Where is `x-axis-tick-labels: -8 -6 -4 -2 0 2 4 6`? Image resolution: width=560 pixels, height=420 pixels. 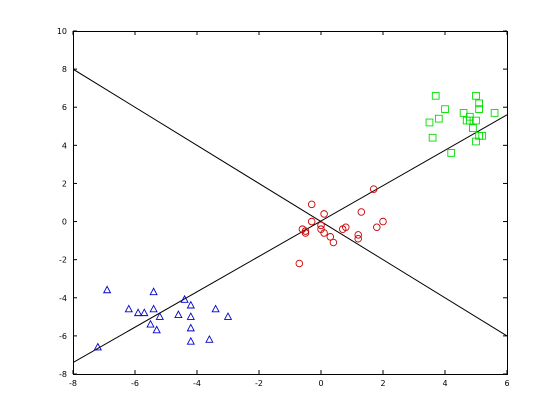 x-axis-tick-labels: -8 -6 -4 -2 0 2 4 6 is located at coordinates (289, 383).